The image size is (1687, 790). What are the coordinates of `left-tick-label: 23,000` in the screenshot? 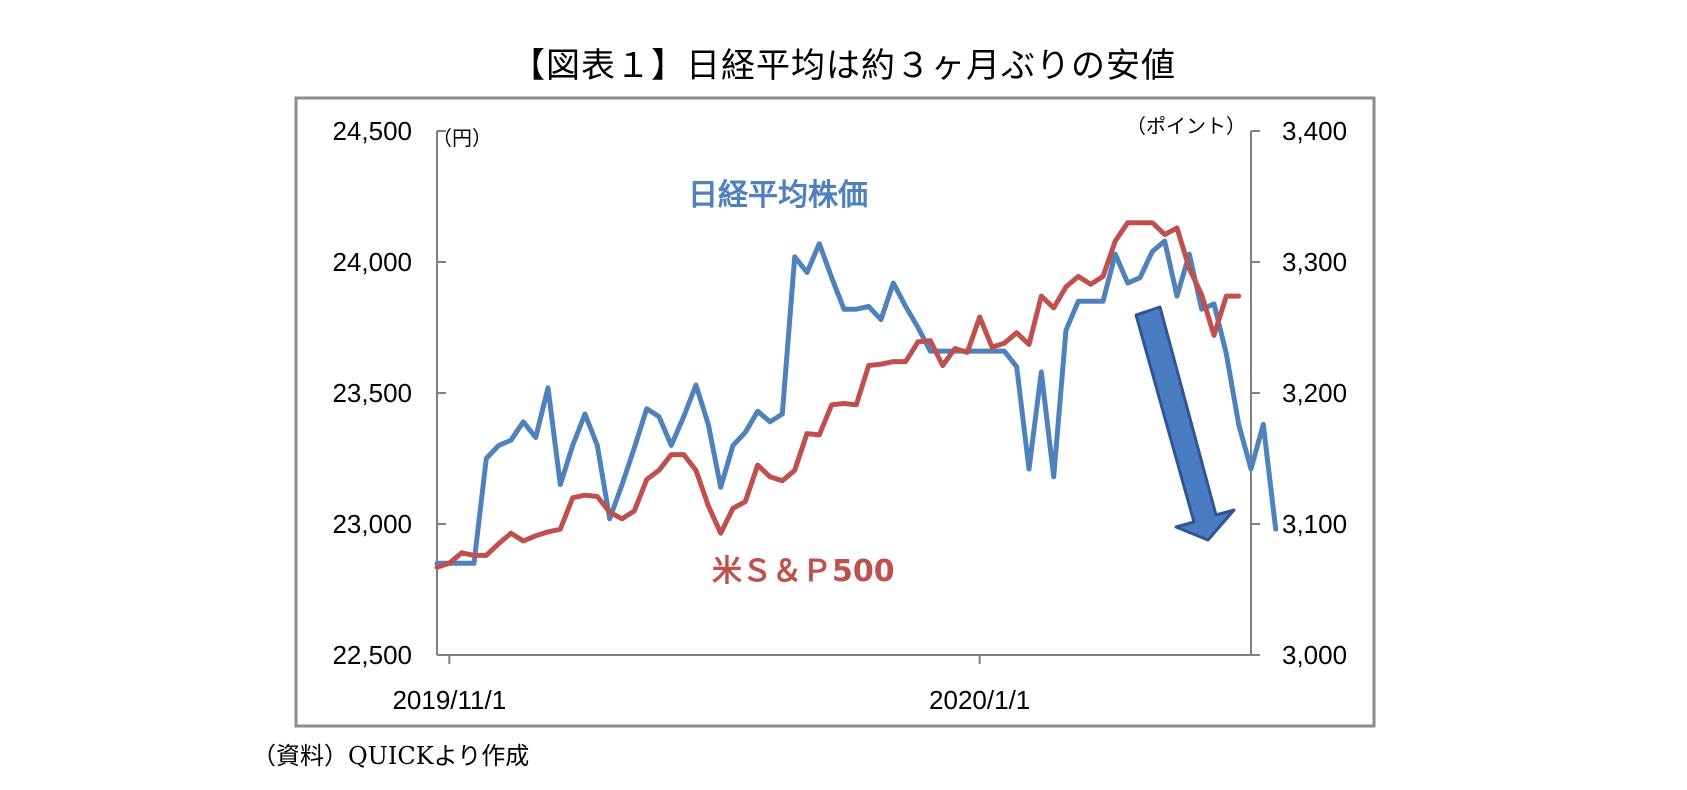 It's located at (372, 524).